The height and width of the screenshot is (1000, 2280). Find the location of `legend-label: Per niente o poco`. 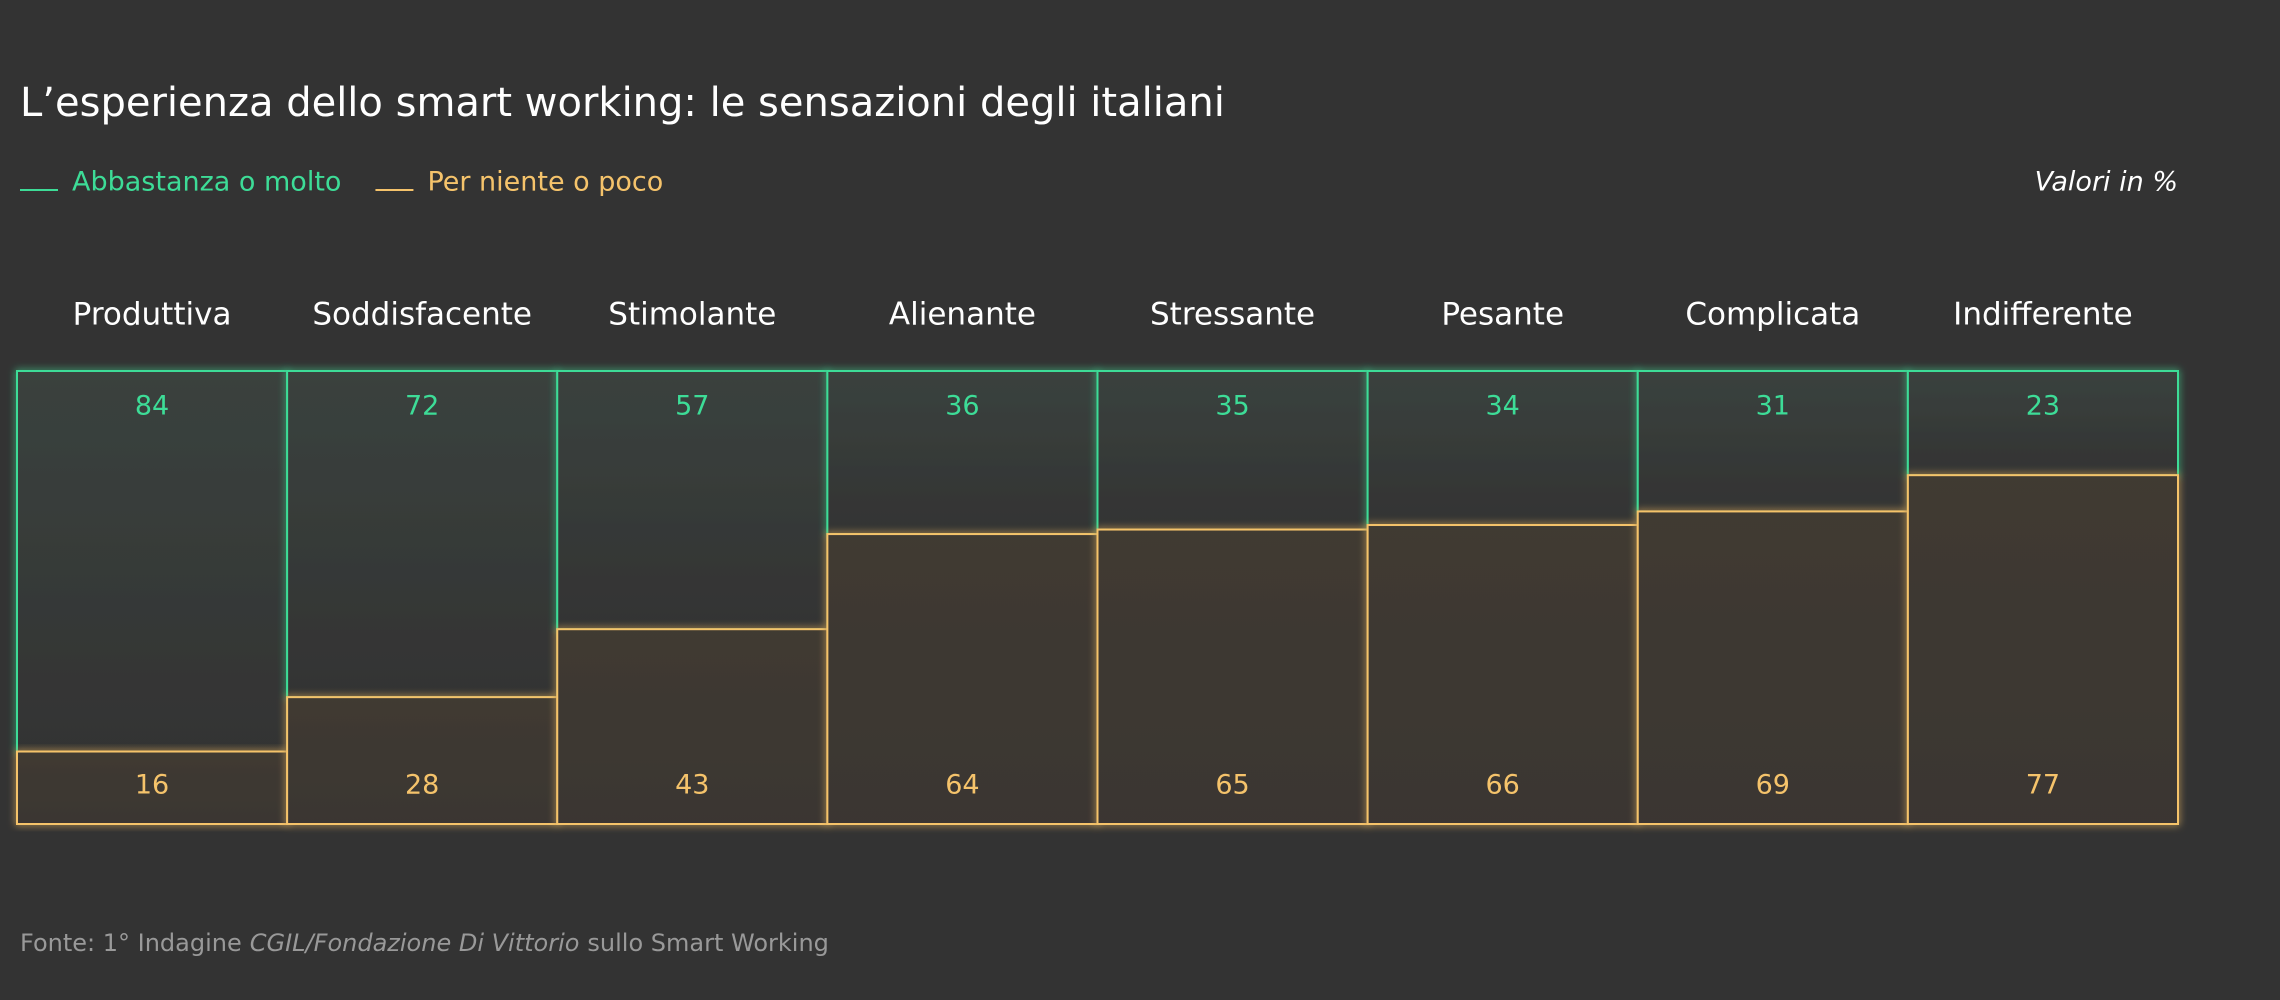

legend-label: Per niente o poco is located at coordinates (545, 182).